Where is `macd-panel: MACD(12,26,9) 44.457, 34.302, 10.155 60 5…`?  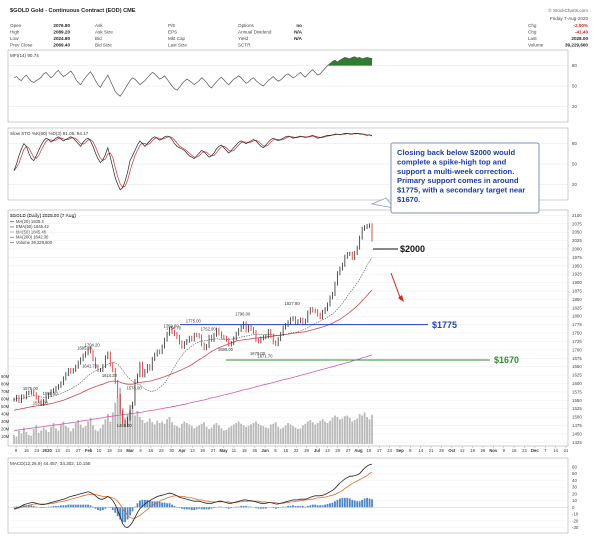
macd-panel: MACD(12,26,9) 44.457, 34.302, 10.155 60 5… is located at coordinates (293, 495).